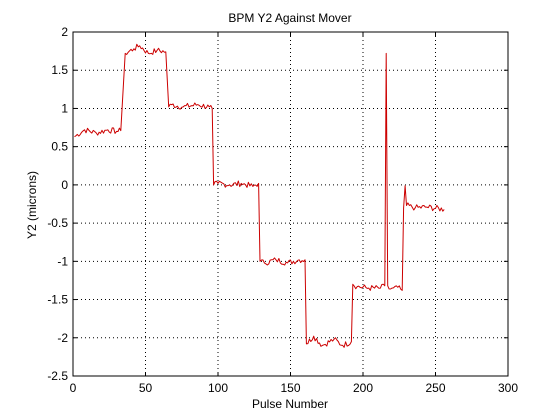 This screenshot has height=420, width=560. I want to click on x-tick-label: 300, so click(508, 388).